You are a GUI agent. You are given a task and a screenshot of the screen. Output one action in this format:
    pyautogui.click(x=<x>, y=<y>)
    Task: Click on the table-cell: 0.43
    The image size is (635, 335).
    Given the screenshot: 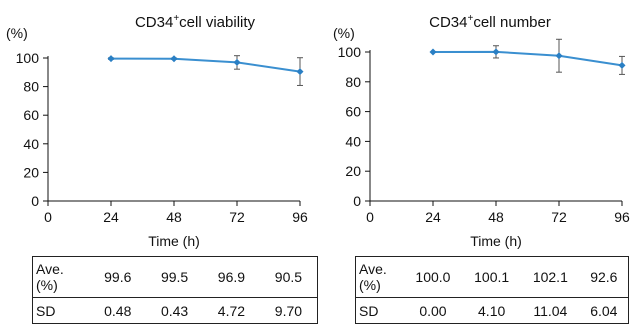 What is the action you would take?
    pyautogui.click(x=174, y=310)
    